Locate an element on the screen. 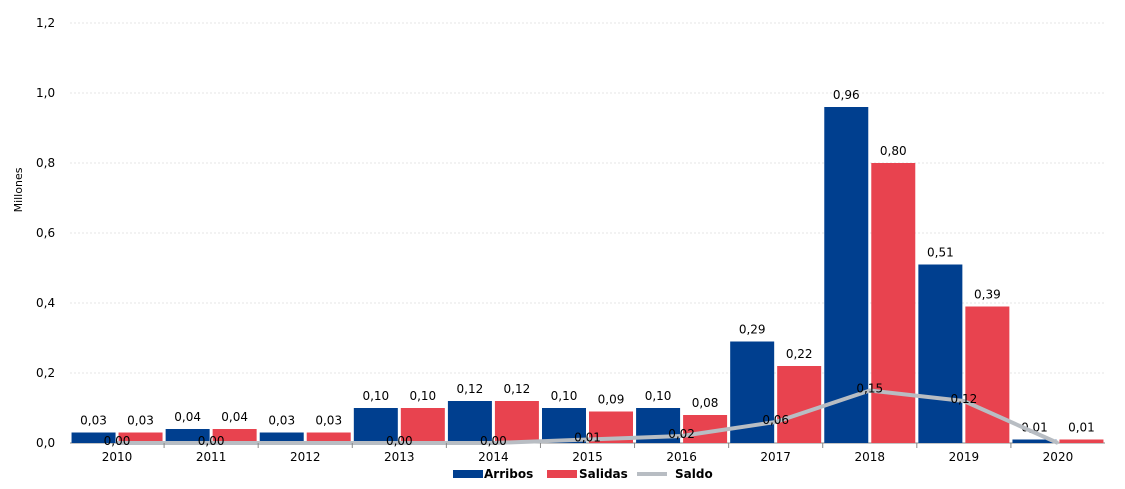 This screenshot has width=1125, height=489. saldo-line is located at coordinates (588, 416).